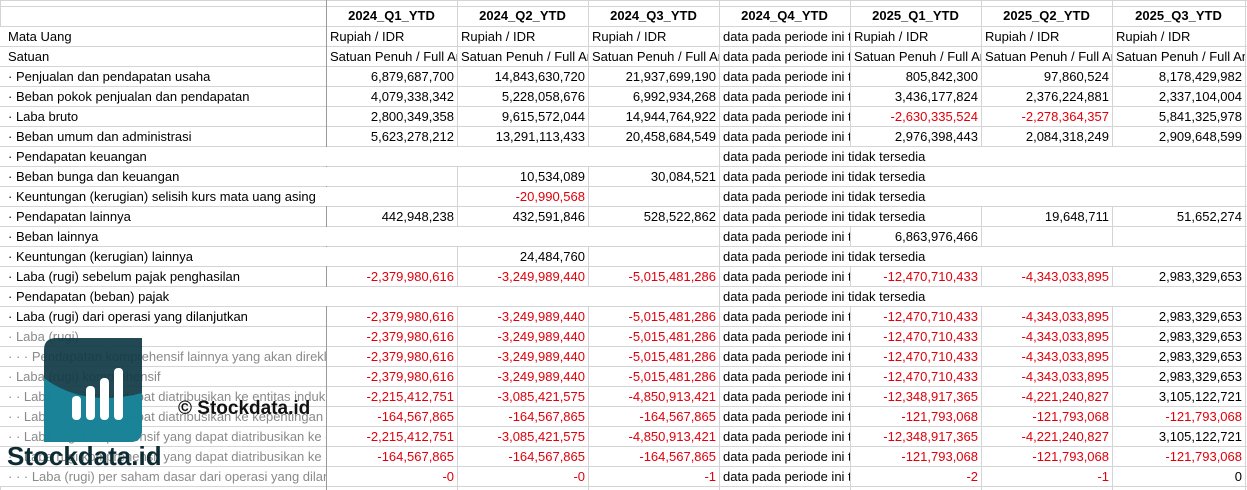  What do you see at coordinates (916, 396) in the screenshot?
I see `cell: -12,348,917,365` at bounding box center [916, 396].